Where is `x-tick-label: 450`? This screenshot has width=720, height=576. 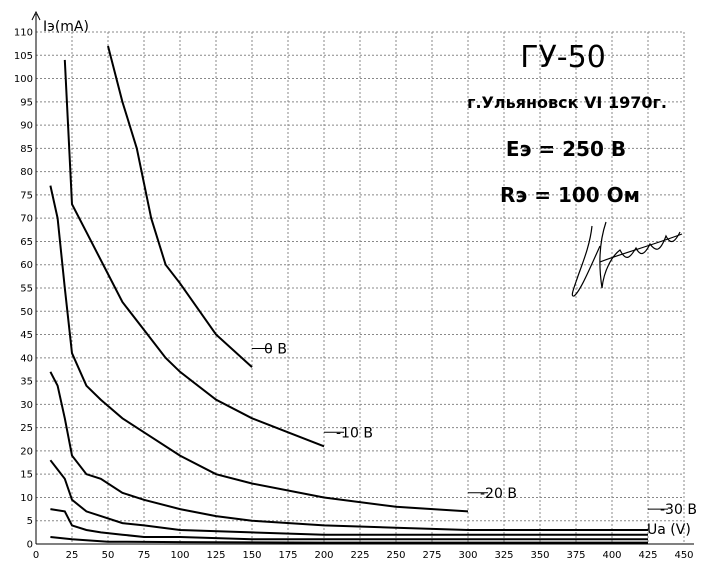
x-tick-label: 450 is located at coordinates (683, 555).